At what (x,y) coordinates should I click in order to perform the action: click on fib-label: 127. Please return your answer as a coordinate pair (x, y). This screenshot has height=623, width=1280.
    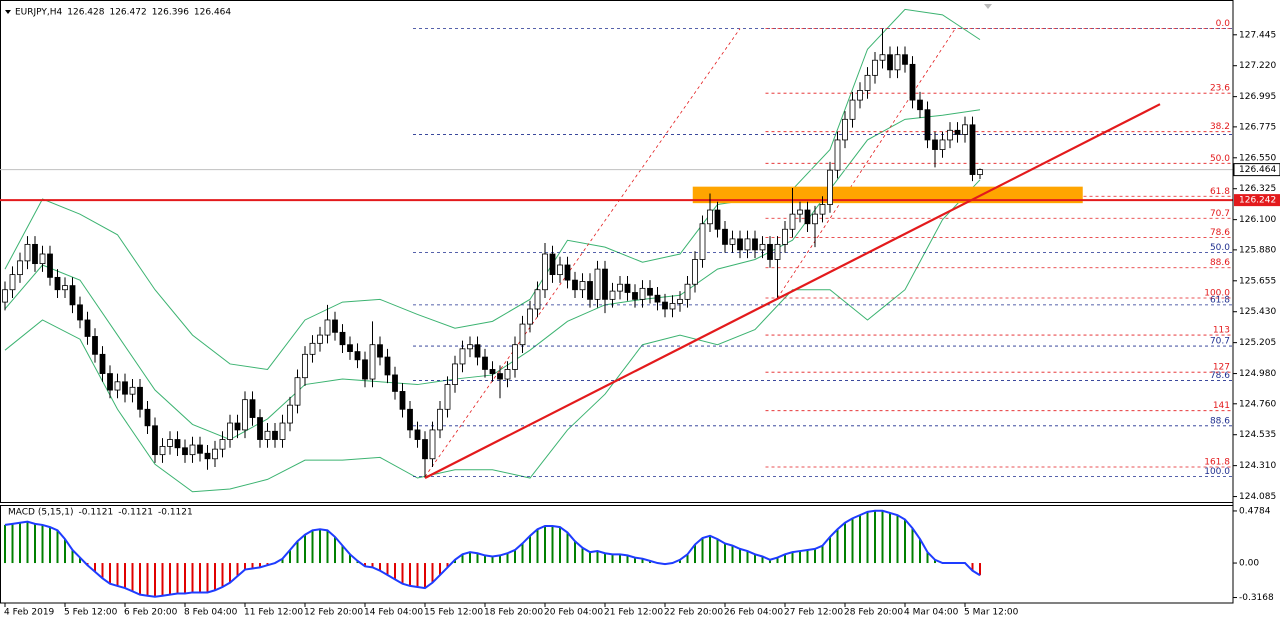
    Looking at the image, I should click on (1221, 368).